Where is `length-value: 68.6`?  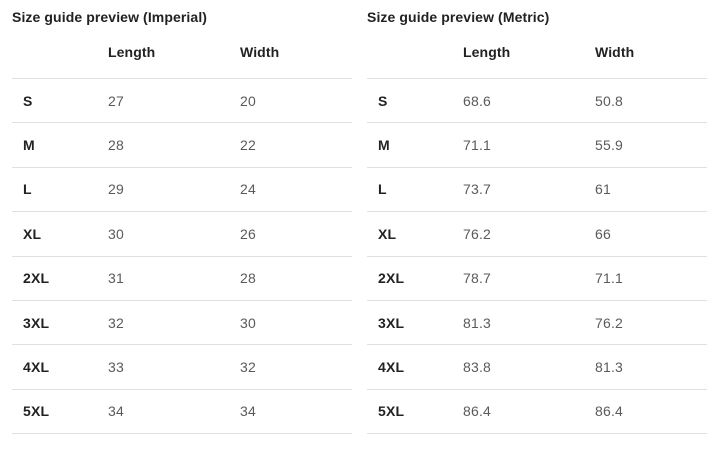 length-value: 68.6 is located at coordinates (477, 100).